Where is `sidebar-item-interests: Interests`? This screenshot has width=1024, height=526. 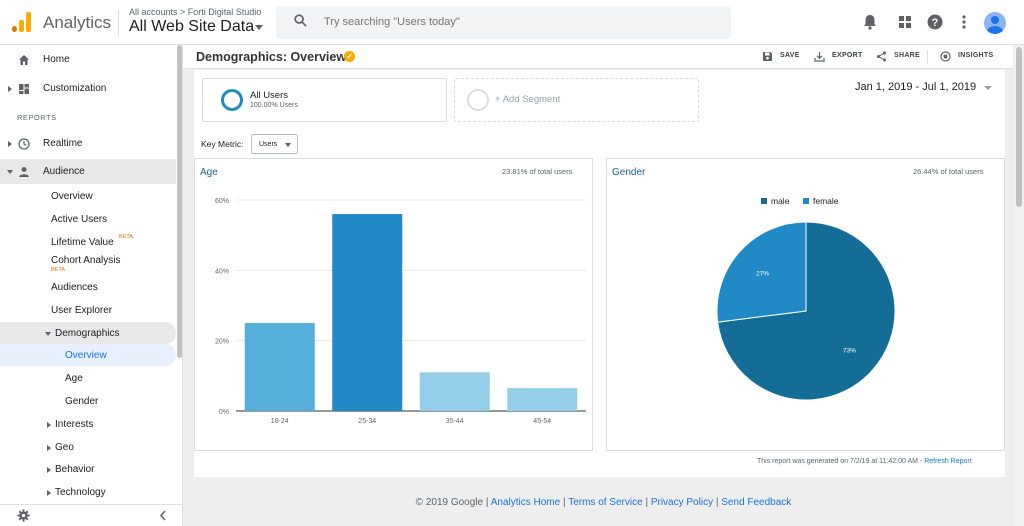
sidebar-item-interests: Interests is located at coordinates (88, 425).